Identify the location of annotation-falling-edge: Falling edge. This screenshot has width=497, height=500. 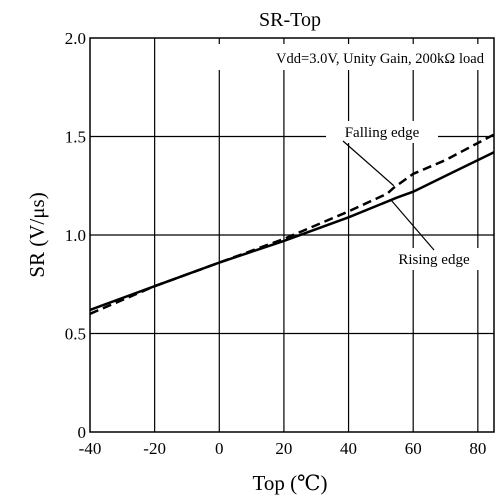
(382, 133).